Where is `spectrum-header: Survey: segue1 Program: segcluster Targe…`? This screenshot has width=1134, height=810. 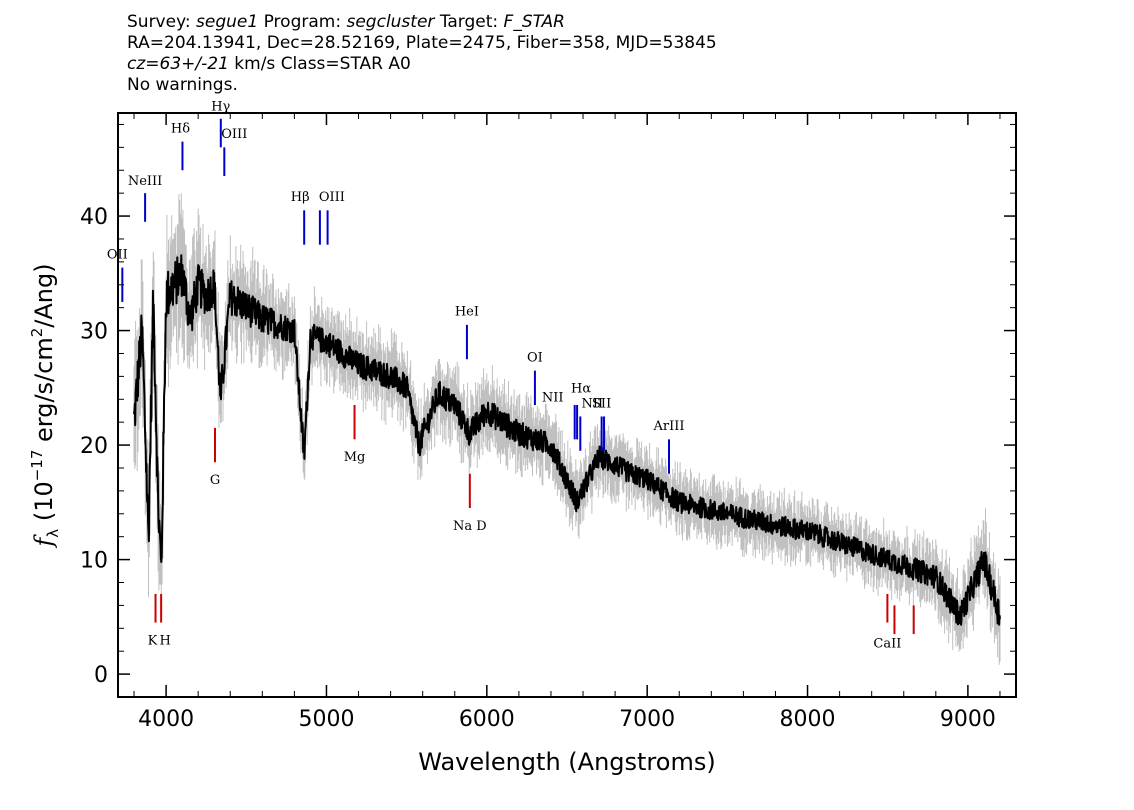 spectrum-header: Survey: segue1 Program: segcluster Targe… is located at coordinates (422, 54).